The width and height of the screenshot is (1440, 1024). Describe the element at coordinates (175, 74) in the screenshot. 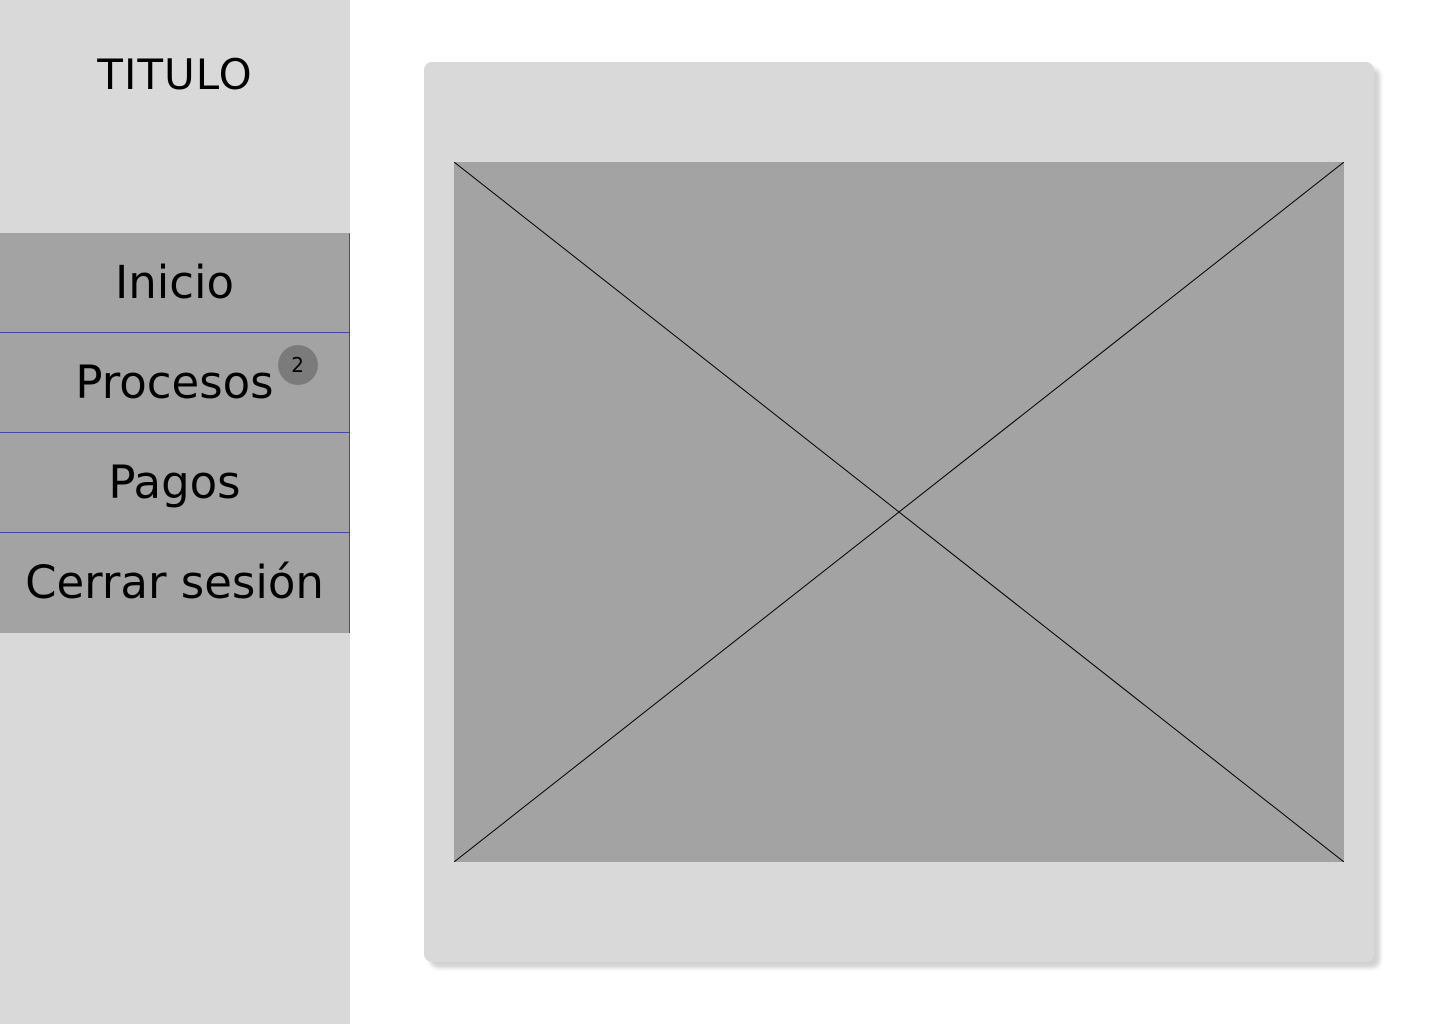

I see `app-title: TITULO` at that location.